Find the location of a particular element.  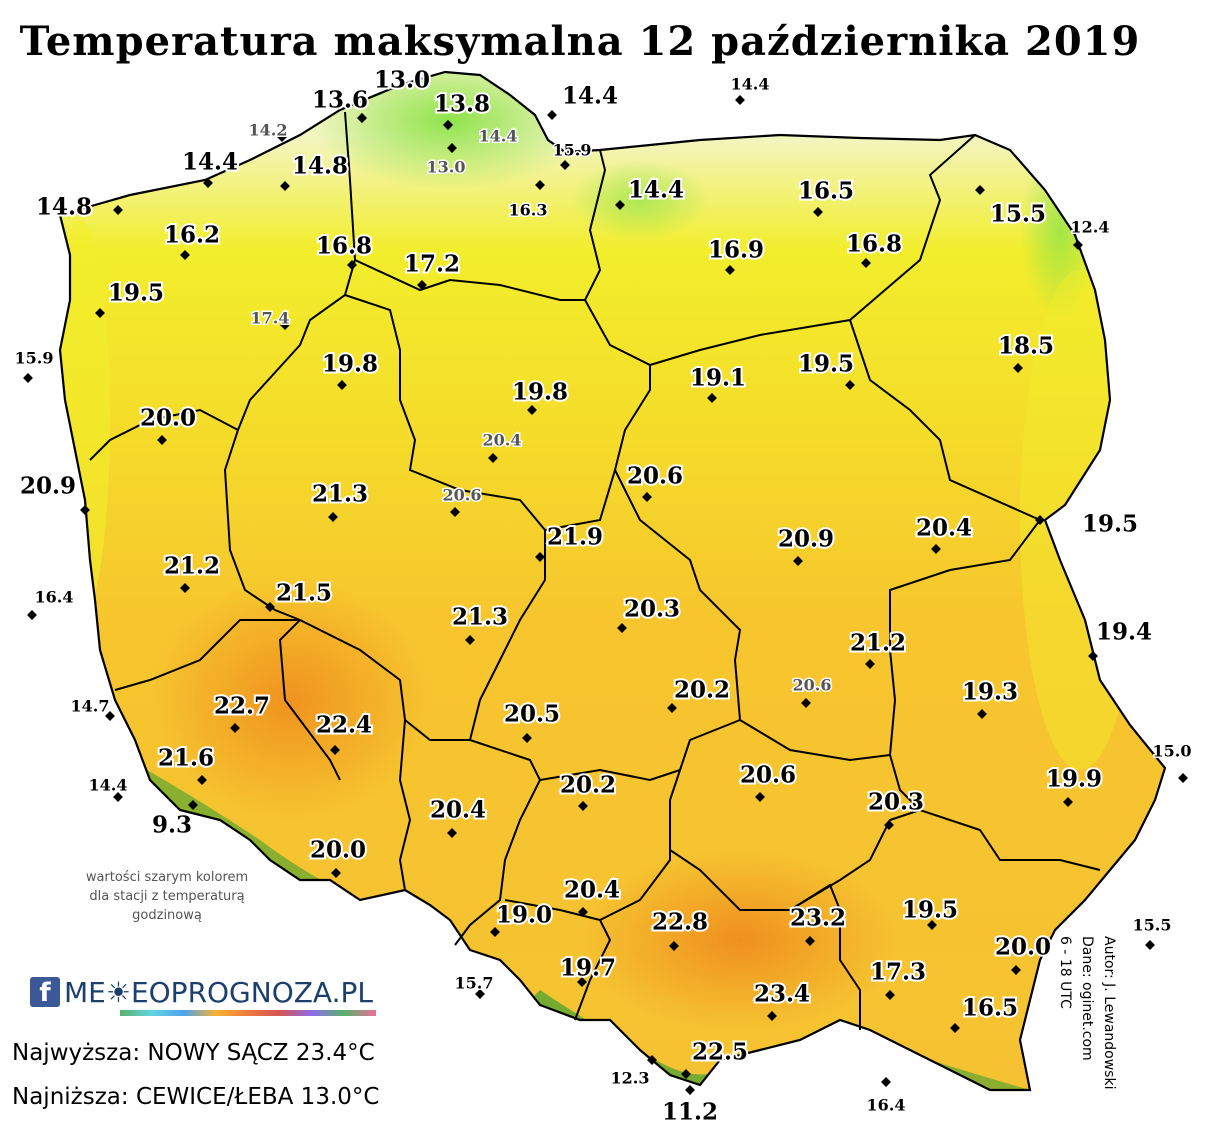

station-temperature-label: 20.2 is located at coordinates (702, 690).